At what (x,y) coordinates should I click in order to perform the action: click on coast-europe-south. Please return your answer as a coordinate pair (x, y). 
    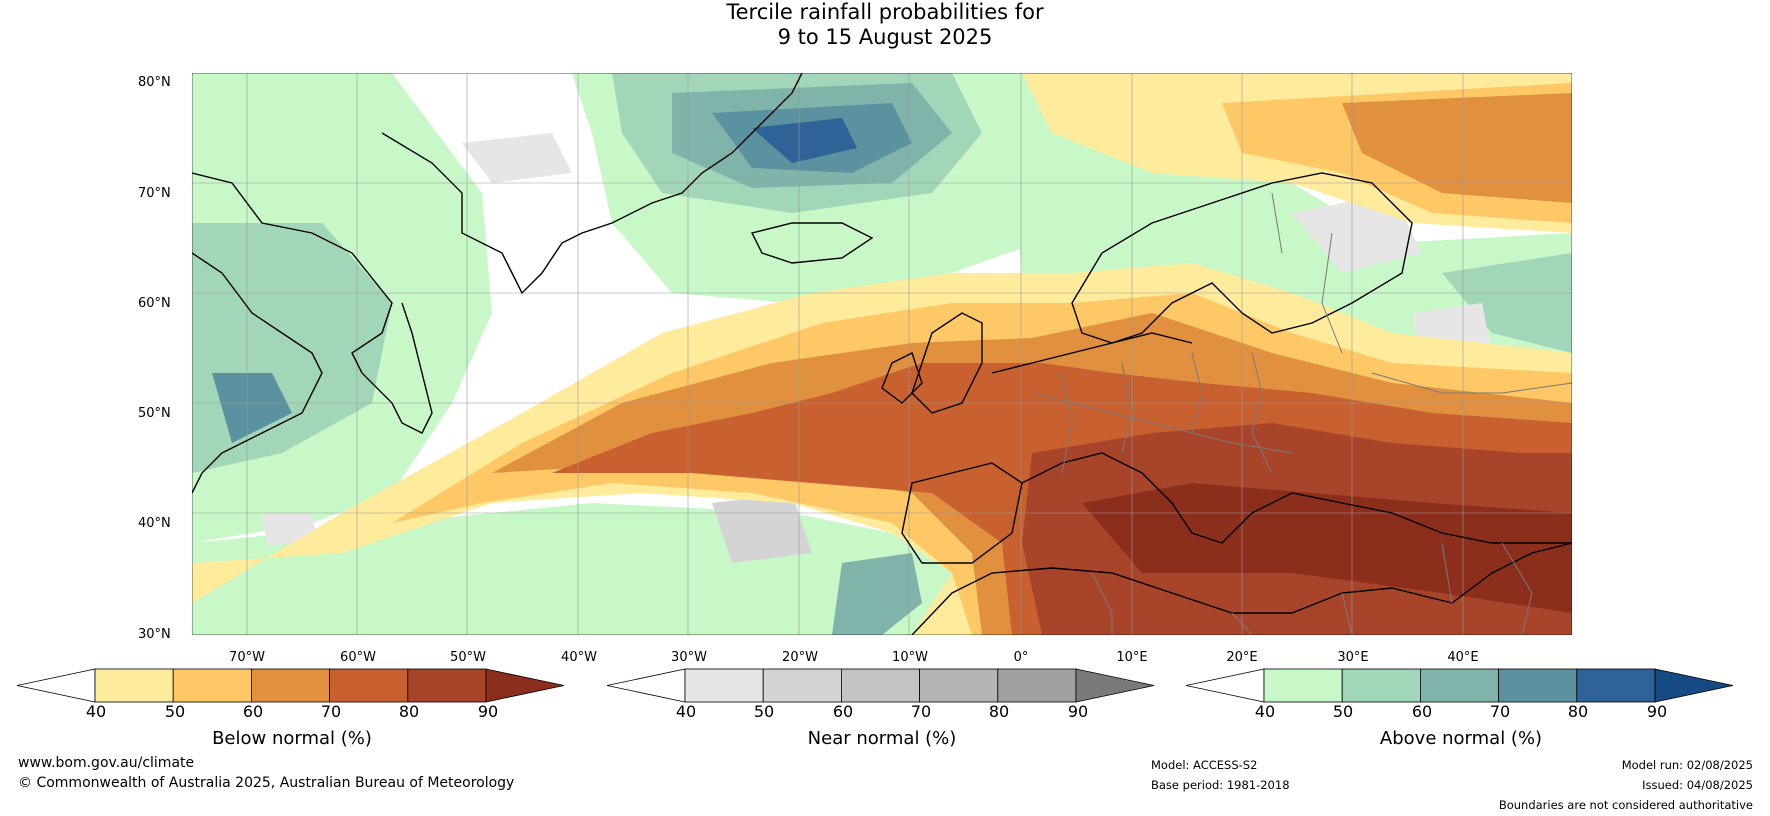
    Looking at the image, I should click on (1296, 498).